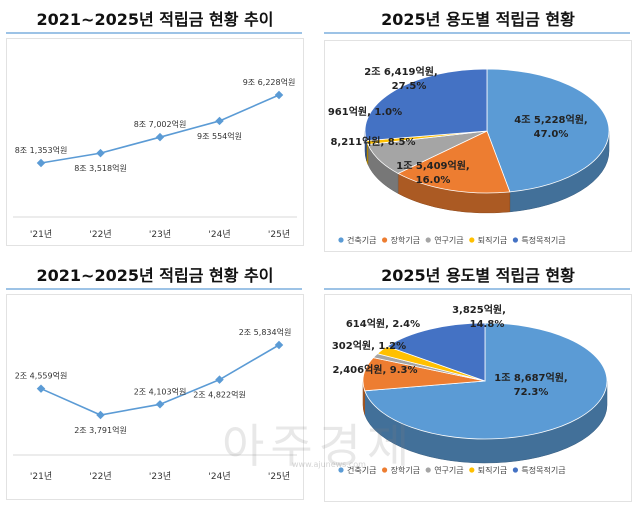 Image resolution: width=640 pixels, height=505 pixels. I want to click on slice-label: 4조 5,228억원,, so click(550, 119).